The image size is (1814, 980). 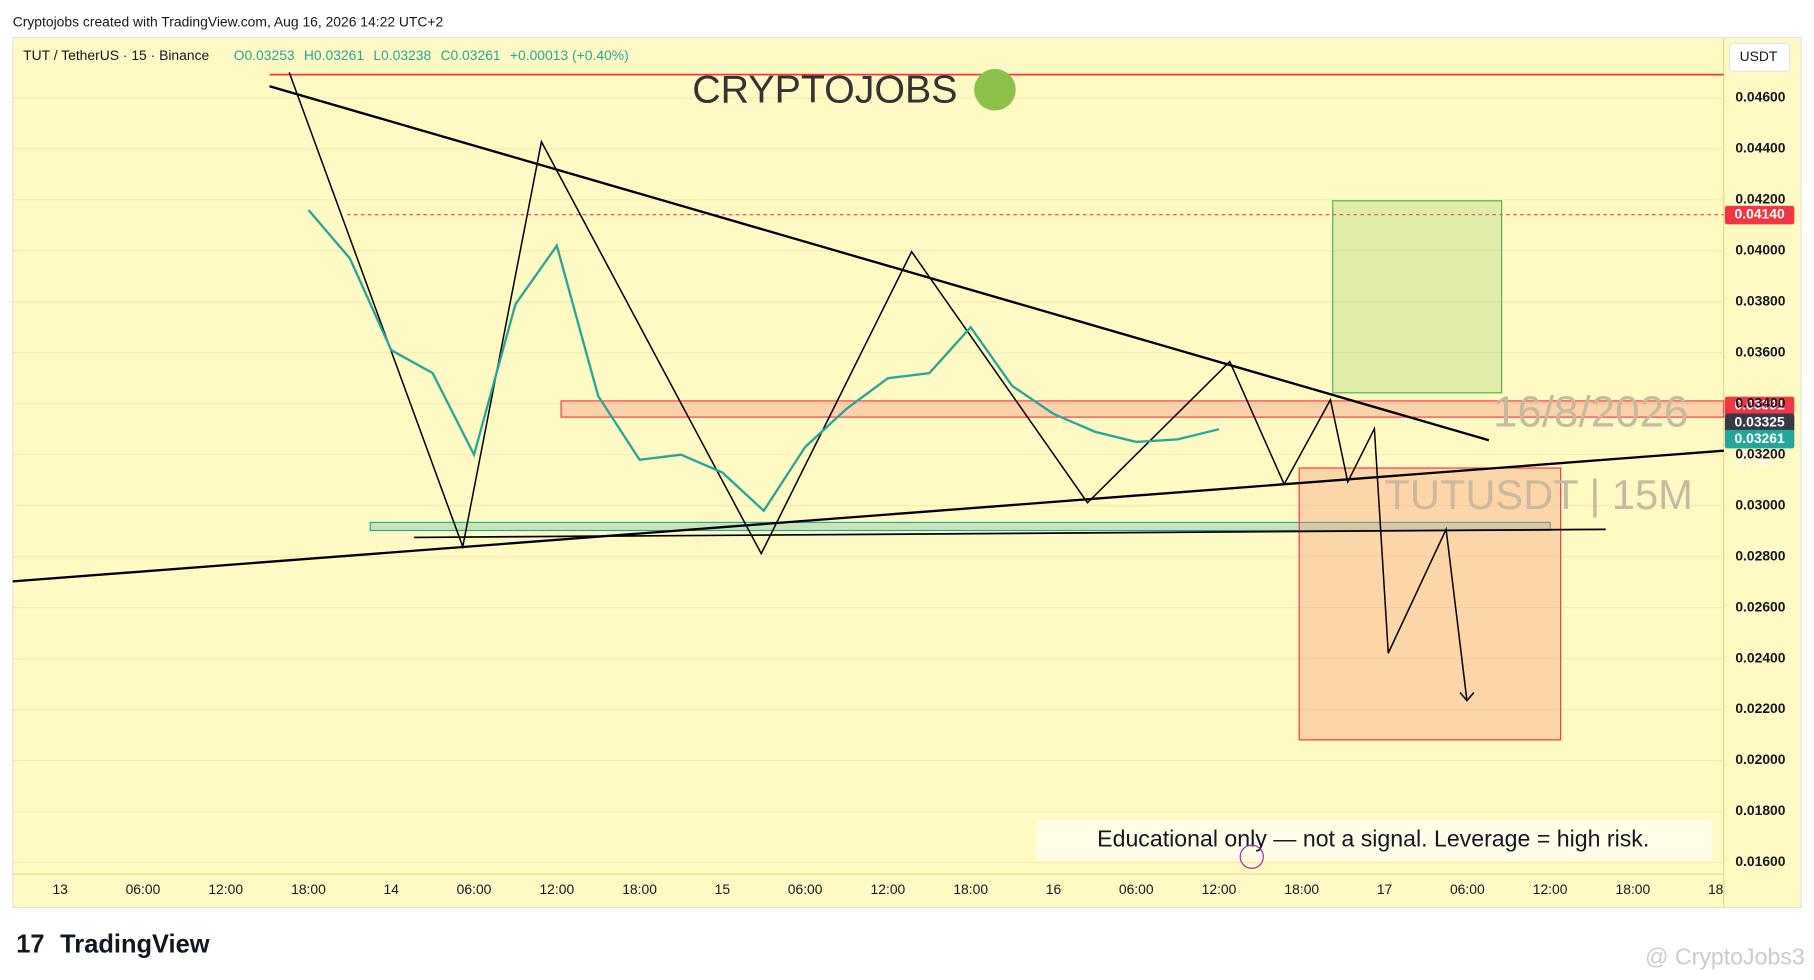 I want to click on y-tick-label: 0.01600, so click(x=1760, y=861).